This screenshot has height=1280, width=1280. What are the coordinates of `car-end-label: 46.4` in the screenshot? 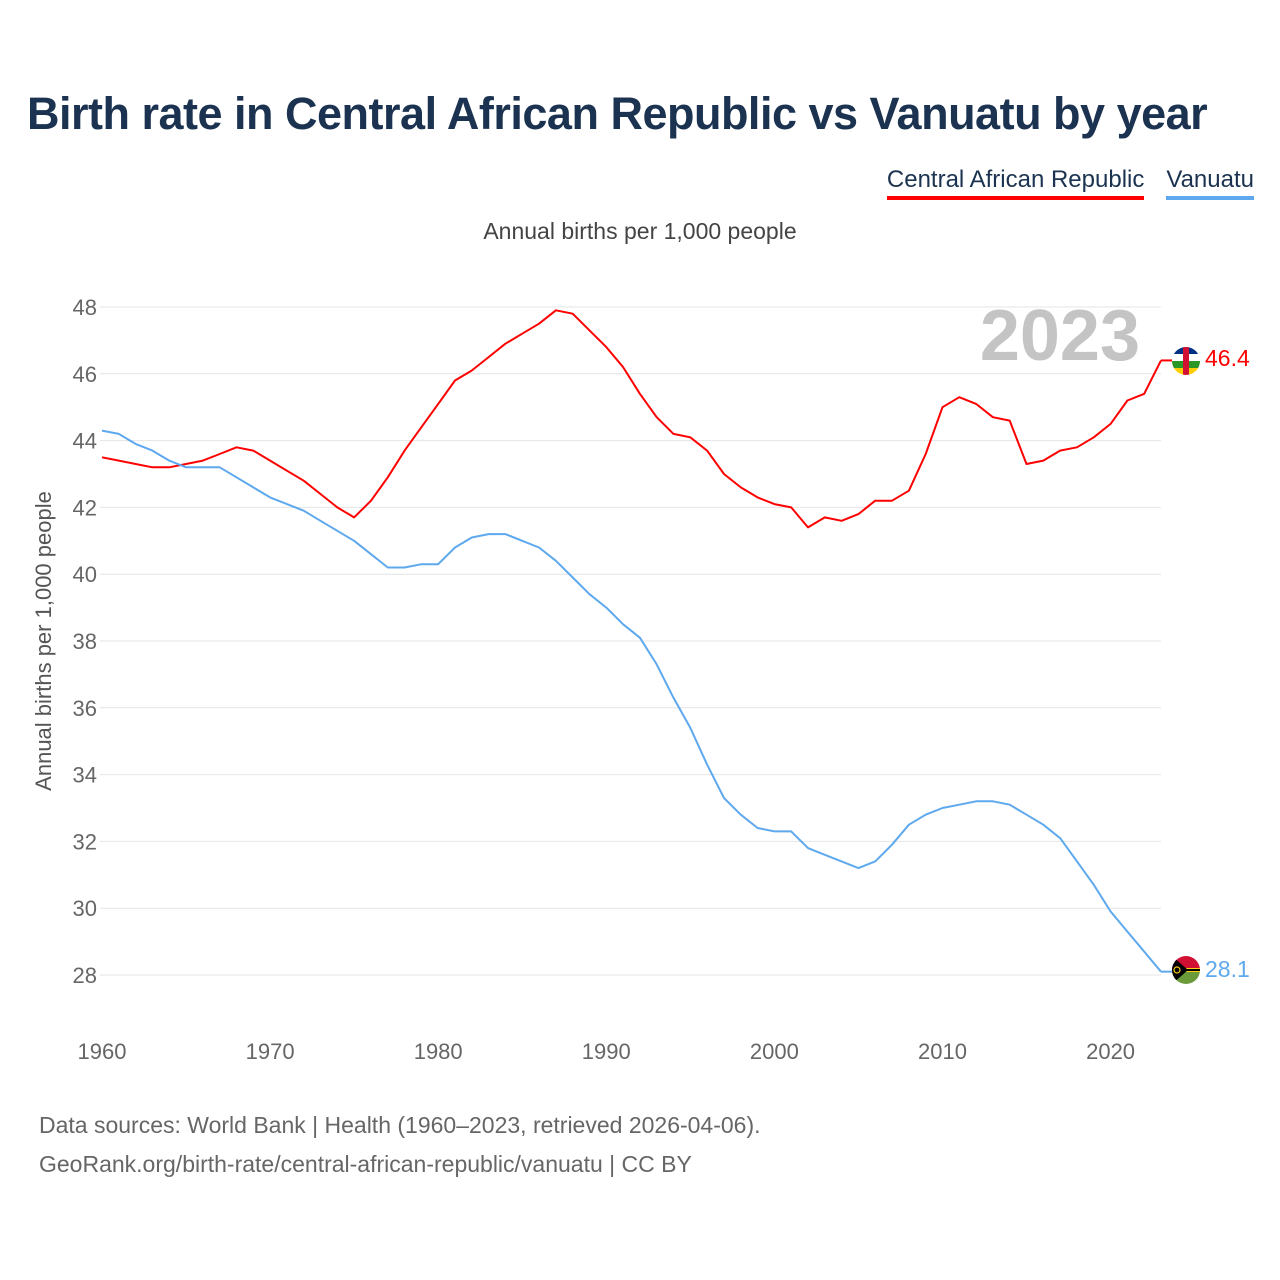 It's located at (1227, 358).